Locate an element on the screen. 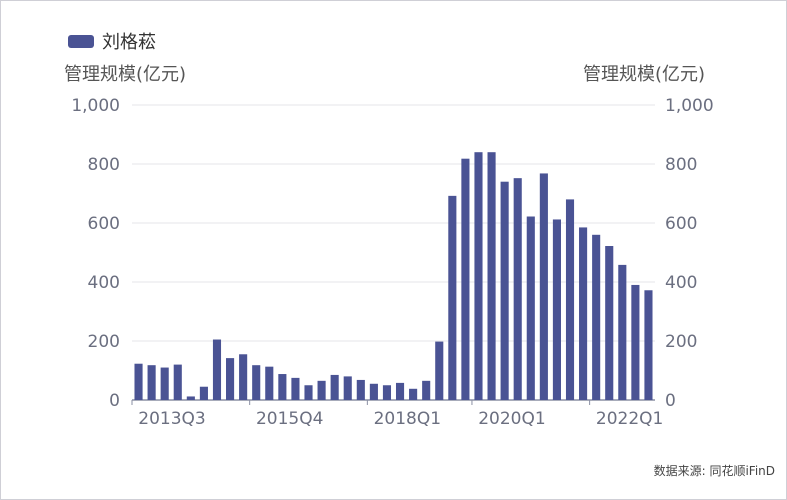  legend: 刘格菘 is located at coordinates (112, 41).